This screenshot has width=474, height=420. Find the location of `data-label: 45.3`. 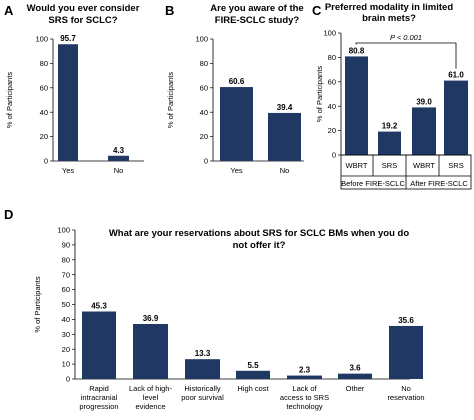

data-label: 45.3 is located at coordinates (99, 306).